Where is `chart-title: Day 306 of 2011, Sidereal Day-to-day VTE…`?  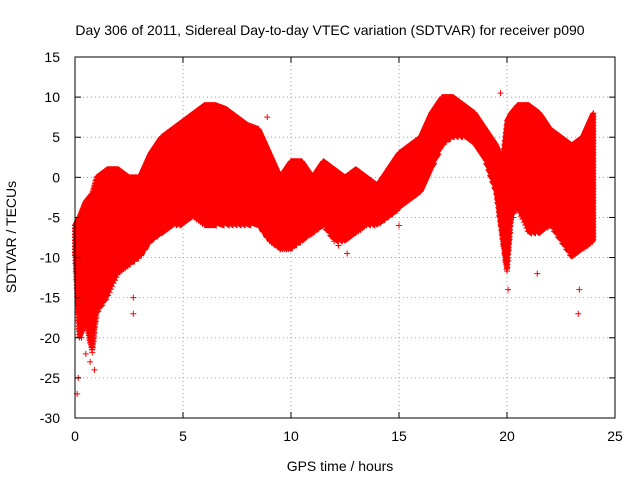 chart-title: Day 306 of 2011, Sidereal Day-to-day VTE… is located at coordinates (329, 30).